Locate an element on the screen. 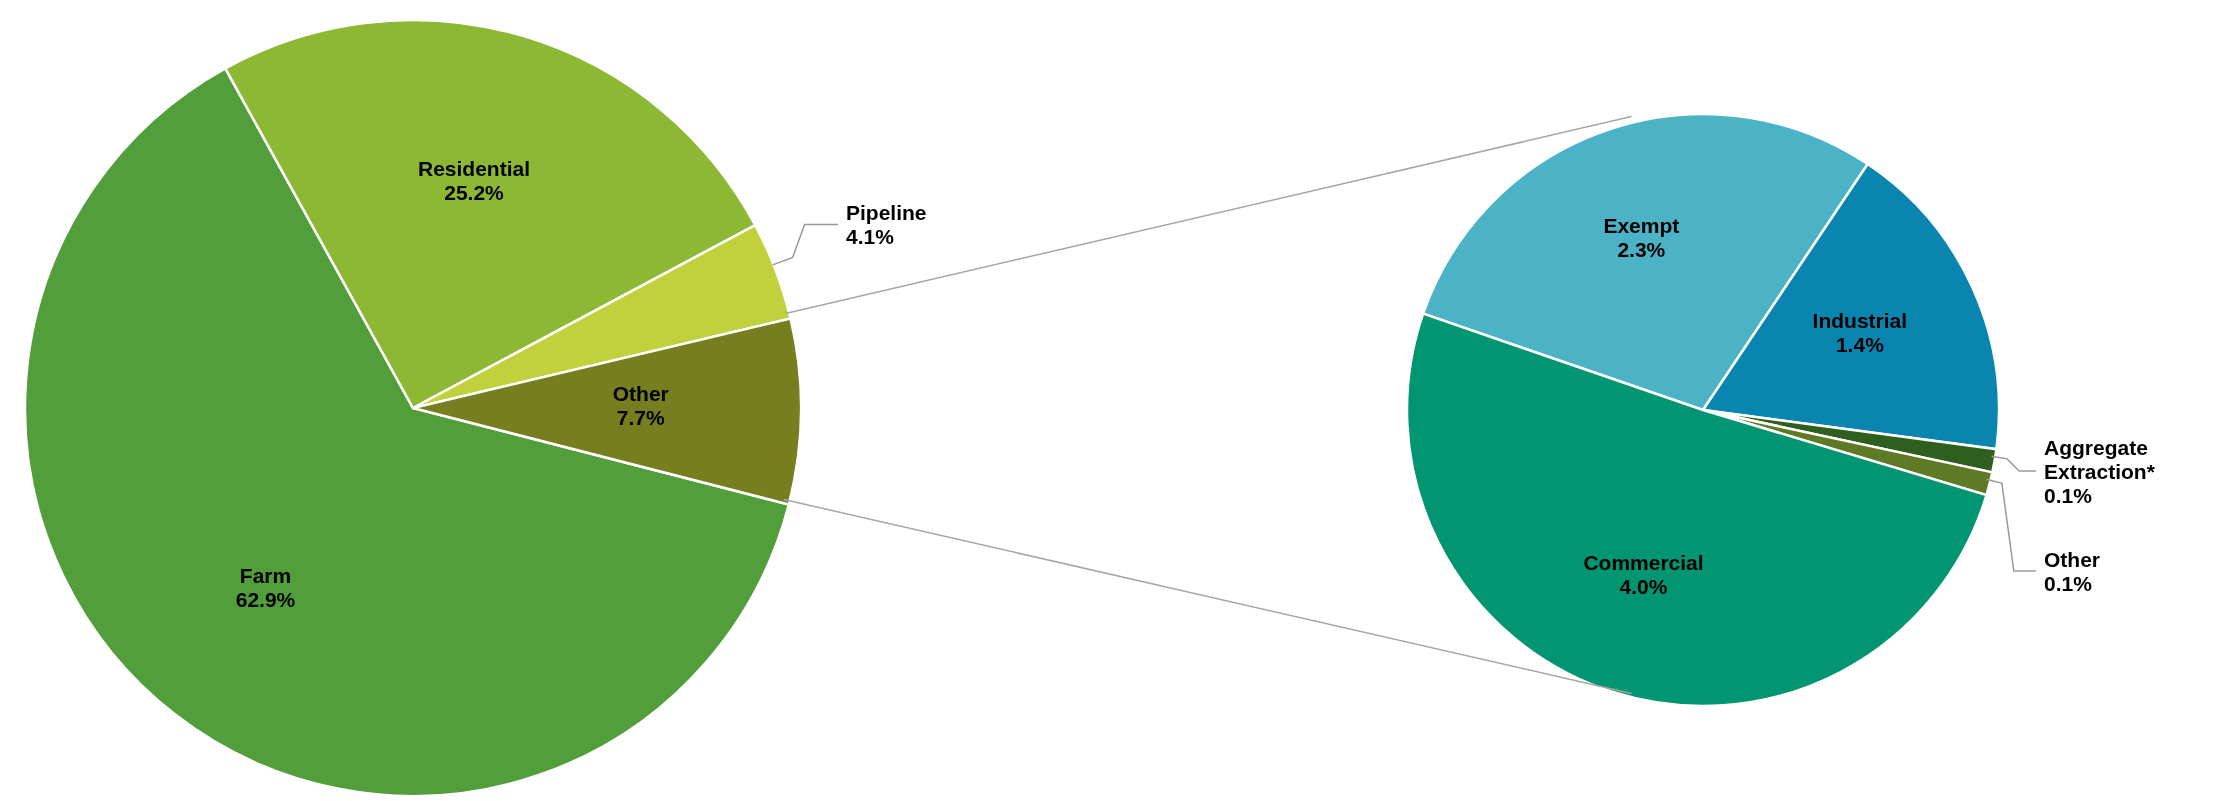  slice-label: Industrial is located at coordinates (1860, 320).